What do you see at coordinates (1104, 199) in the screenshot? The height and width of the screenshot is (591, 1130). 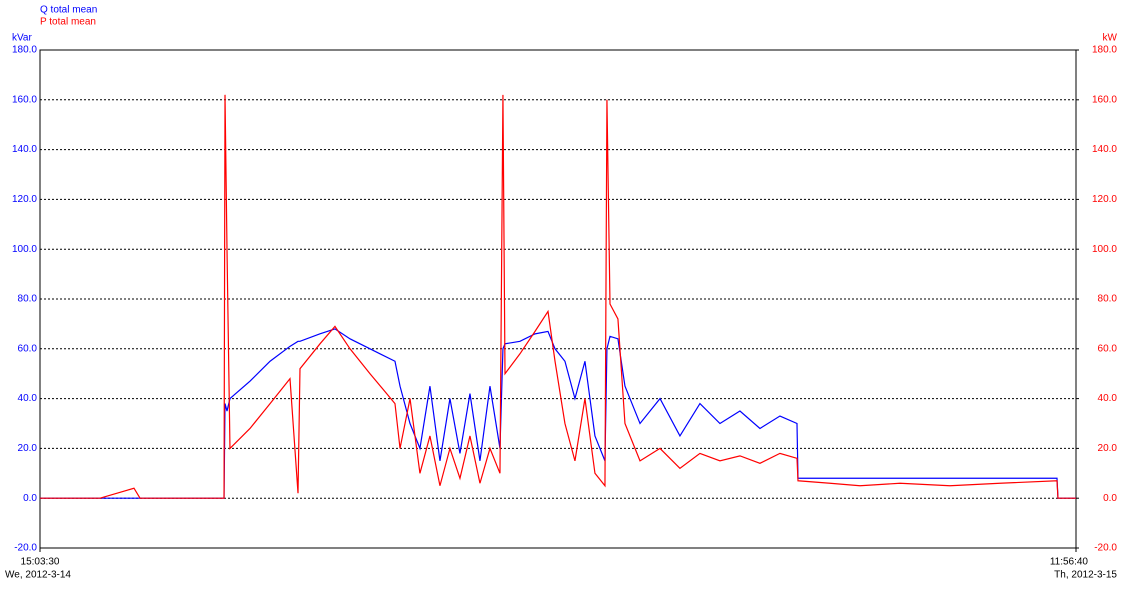 I see `y2-tick-label: 120.0` at bounding box center [1104, 199].